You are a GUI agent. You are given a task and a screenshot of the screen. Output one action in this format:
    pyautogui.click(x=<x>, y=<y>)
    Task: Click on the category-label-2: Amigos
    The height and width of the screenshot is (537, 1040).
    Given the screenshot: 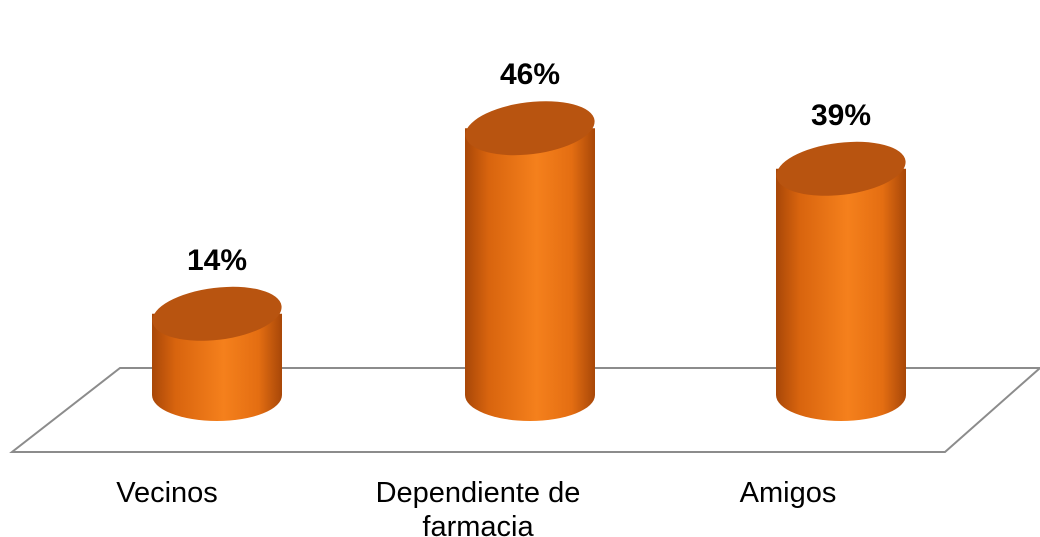 What is the action you would take?
    pyautogui.click(x=788, y=493)
    